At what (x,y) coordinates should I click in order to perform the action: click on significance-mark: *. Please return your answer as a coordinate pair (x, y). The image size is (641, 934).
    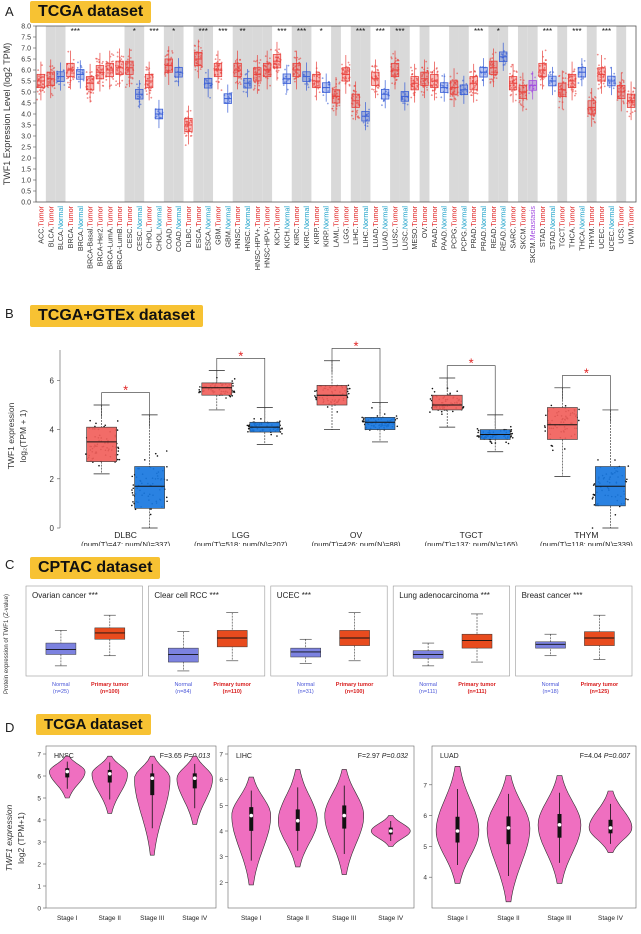
    Looking at the image, I should click on (355, 345).